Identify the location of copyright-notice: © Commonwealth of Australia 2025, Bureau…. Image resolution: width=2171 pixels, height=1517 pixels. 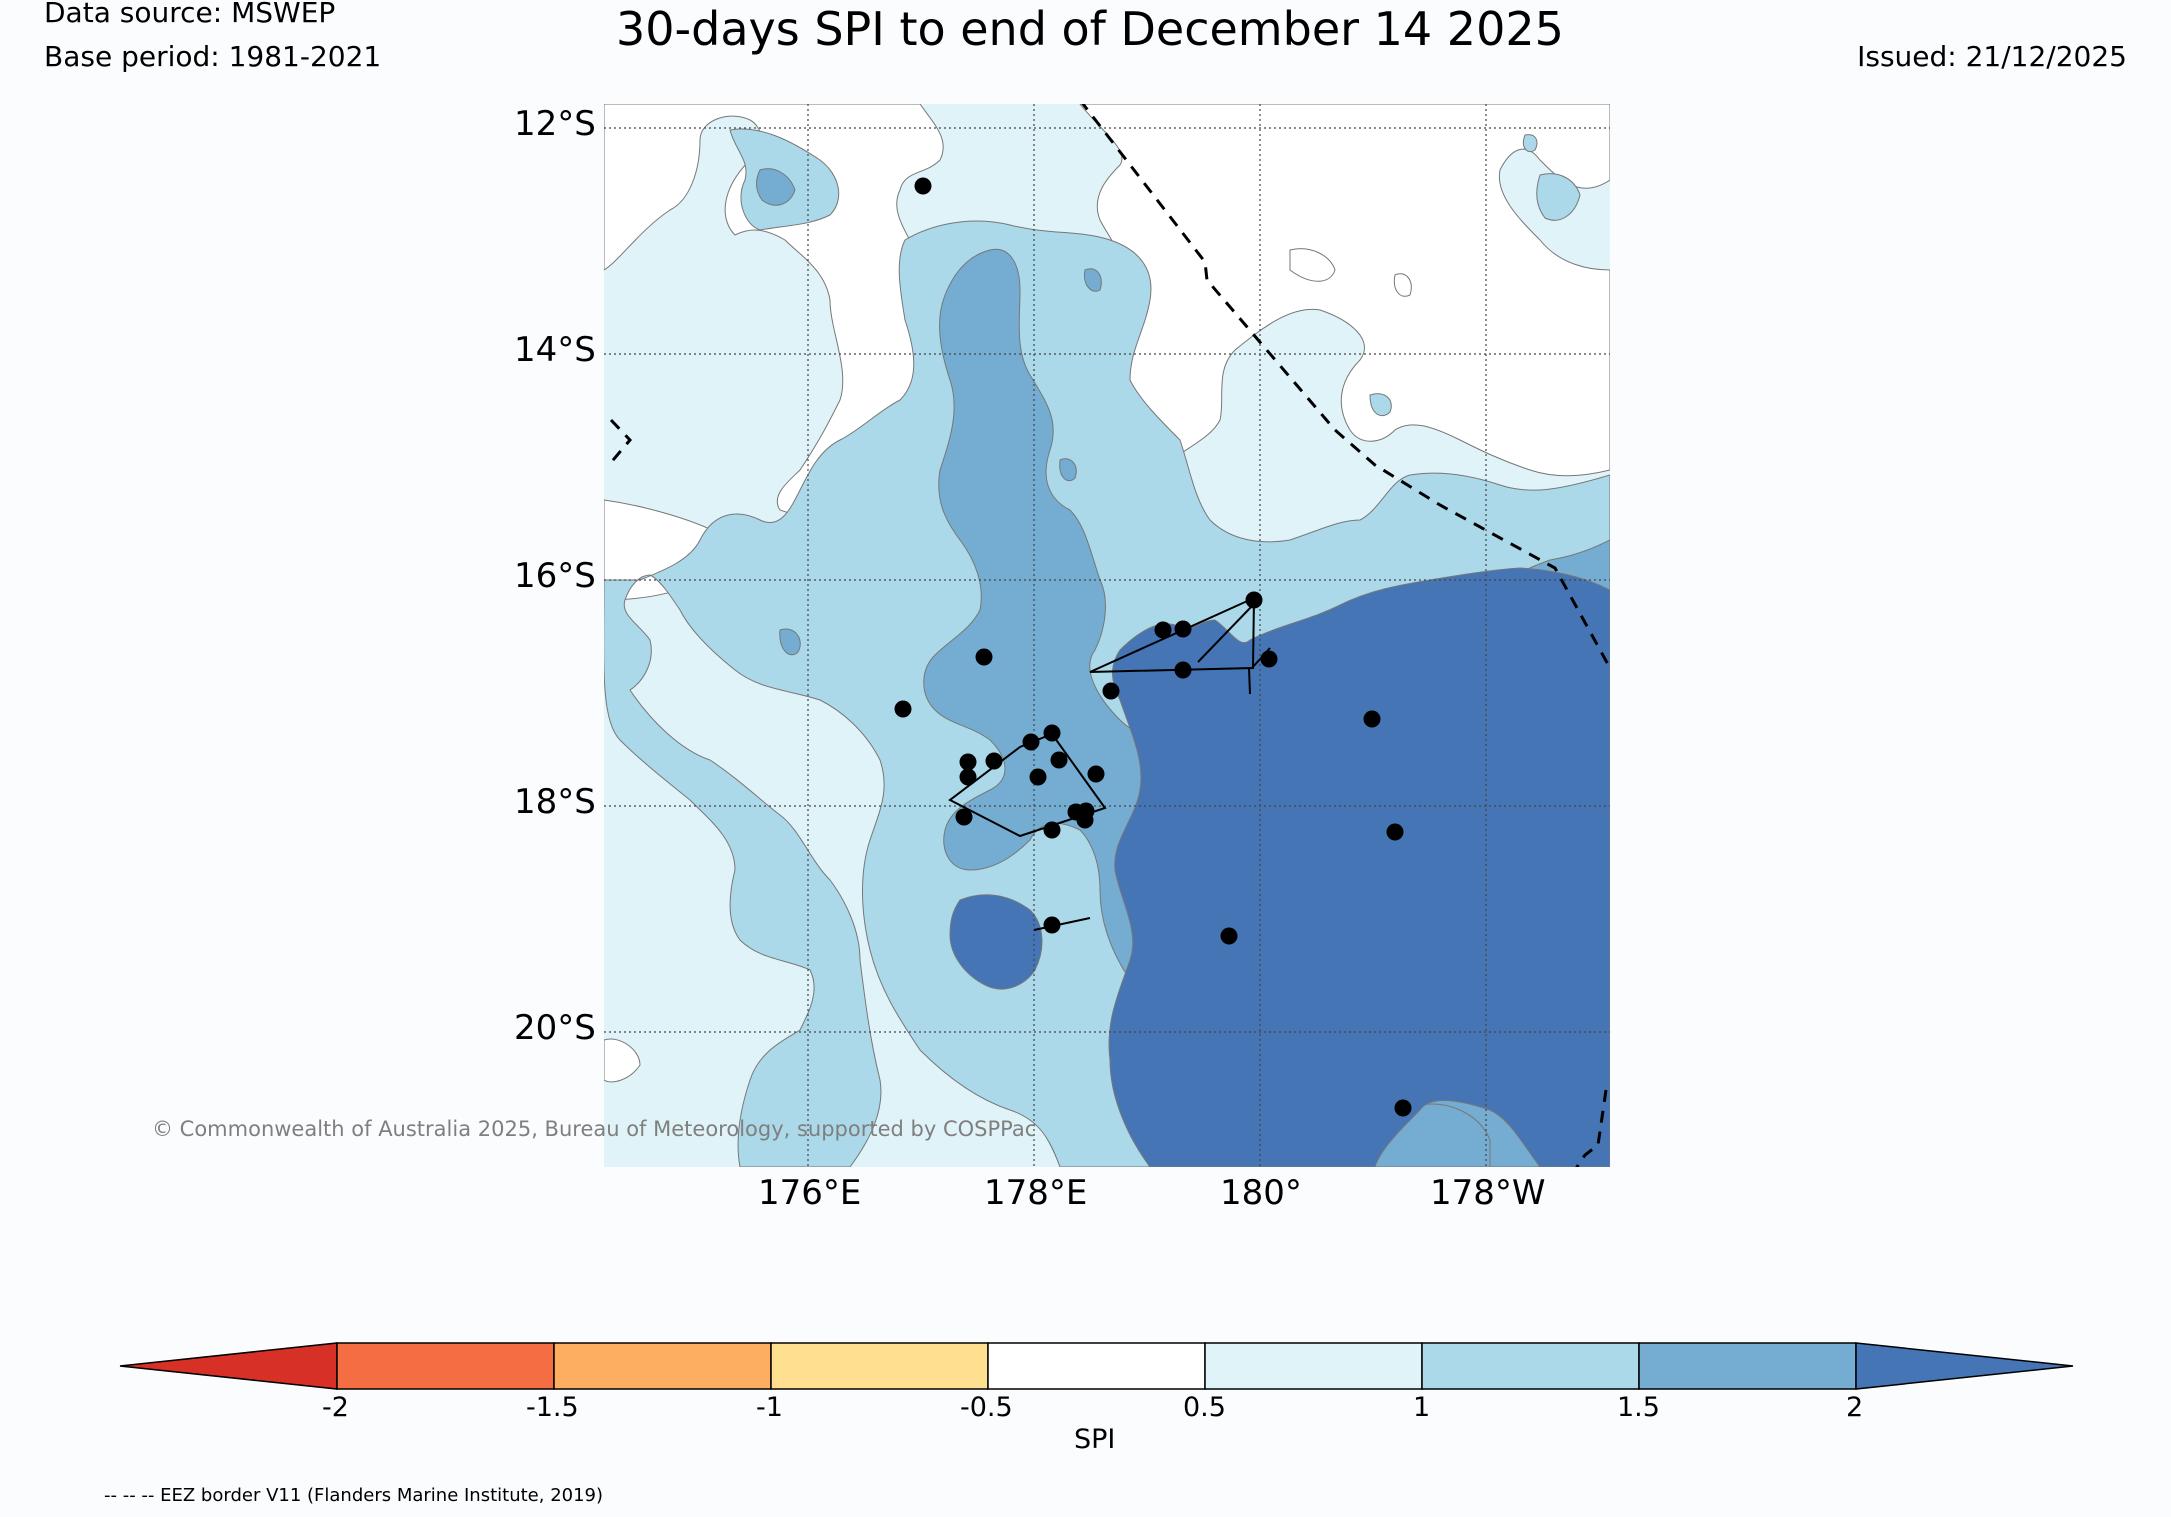
(594, 1129).